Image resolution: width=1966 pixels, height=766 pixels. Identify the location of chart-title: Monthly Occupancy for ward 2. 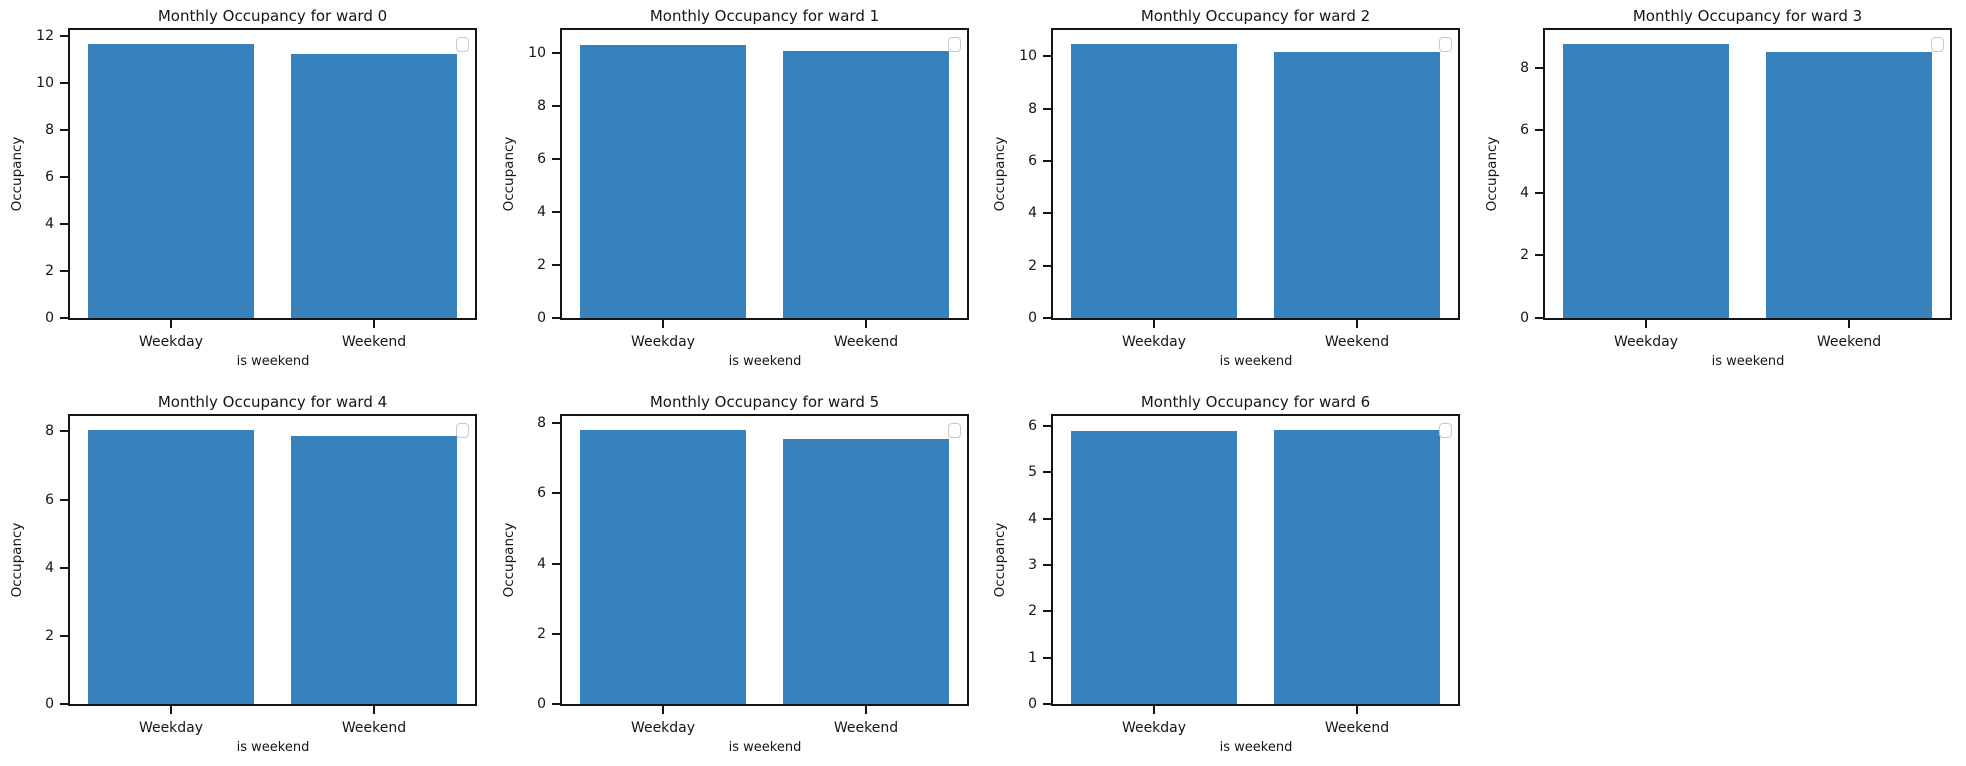
(1255, 16).